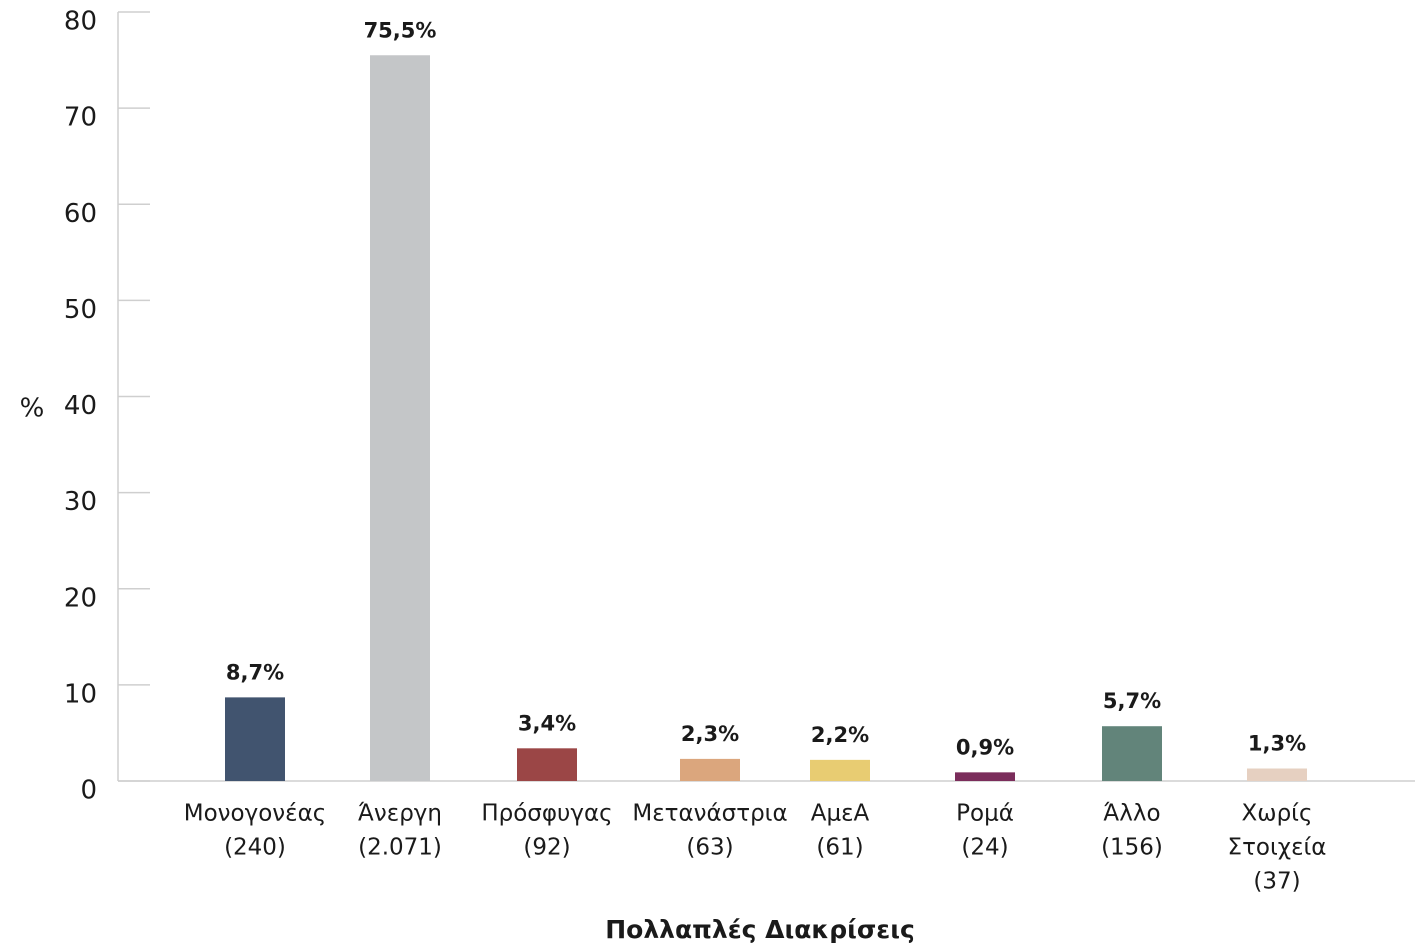  I want to click on x-tick-label: Στοιχεία, so click(1277, 848).